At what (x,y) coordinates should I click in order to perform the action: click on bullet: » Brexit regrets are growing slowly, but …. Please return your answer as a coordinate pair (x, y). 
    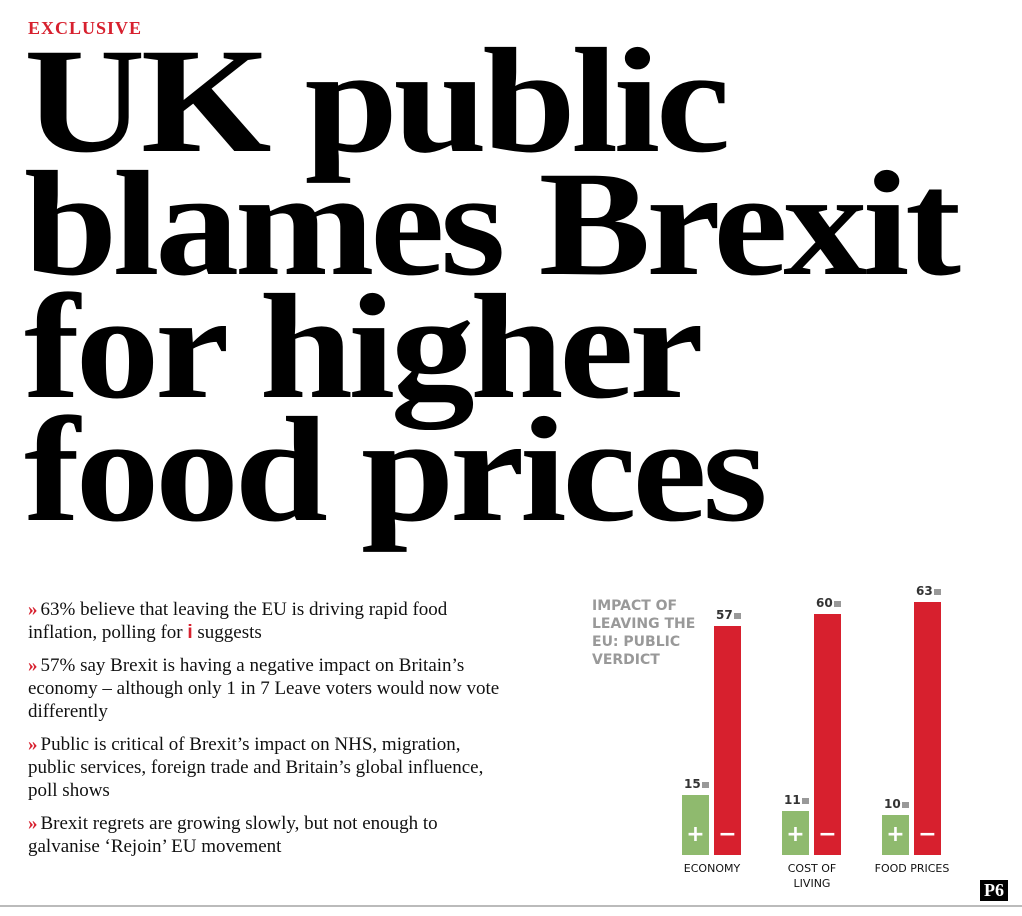
    Looking at the image, I should click on (268, 835).